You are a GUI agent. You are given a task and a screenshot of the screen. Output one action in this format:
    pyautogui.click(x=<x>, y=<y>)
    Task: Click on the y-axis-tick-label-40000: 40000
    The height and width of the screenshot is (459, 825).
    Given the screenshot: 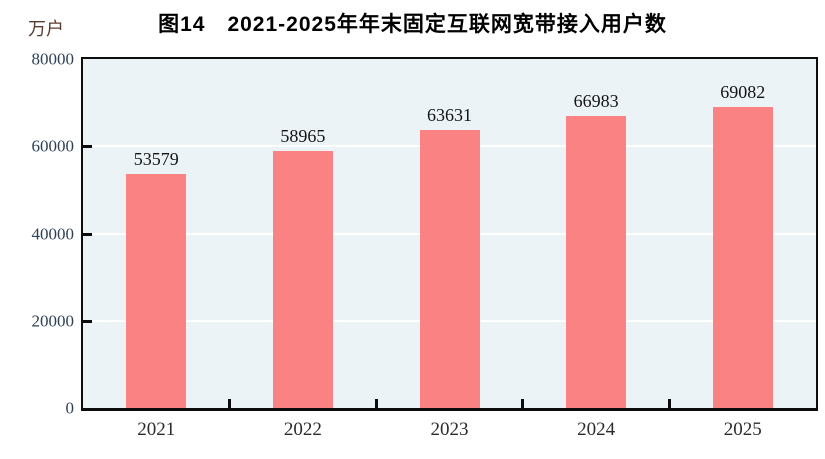 What is the action you would take?
    pyautogui.click(x=53, y=233)
    